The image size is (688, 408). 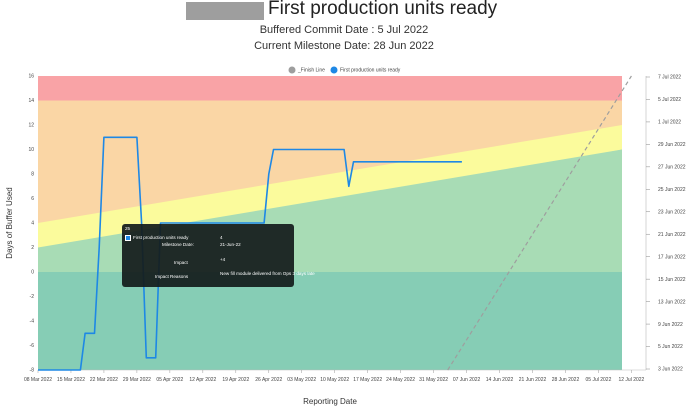 What do you see at coordinates (467, 380) in the screenshot?
I see `x-tick-label: 07 Jun 2022` at bounding box center [467, 380].